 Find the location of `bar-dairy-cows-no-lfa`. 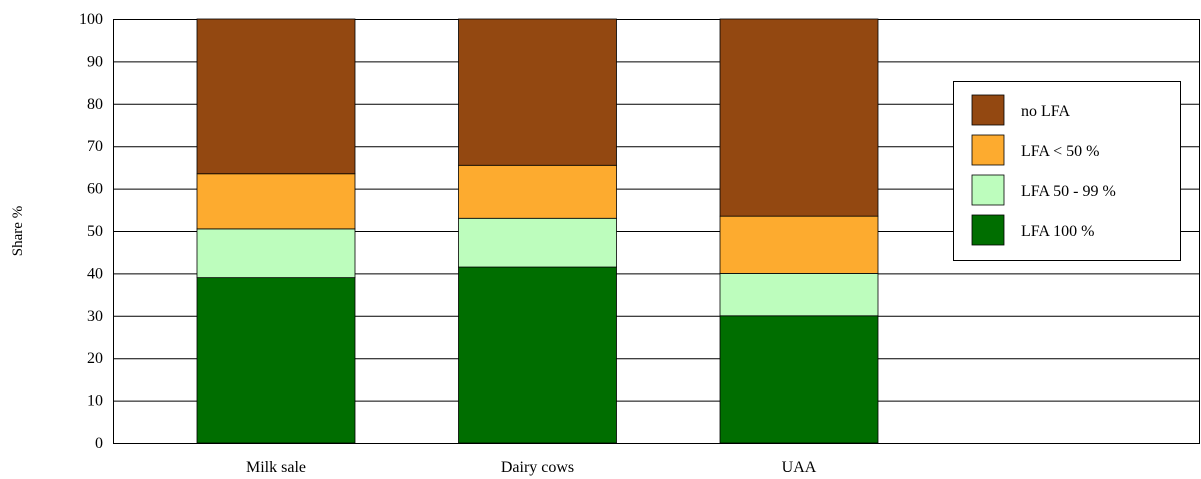

bar-dairy-cows-no-lfa is located at coordinates (537, 92).